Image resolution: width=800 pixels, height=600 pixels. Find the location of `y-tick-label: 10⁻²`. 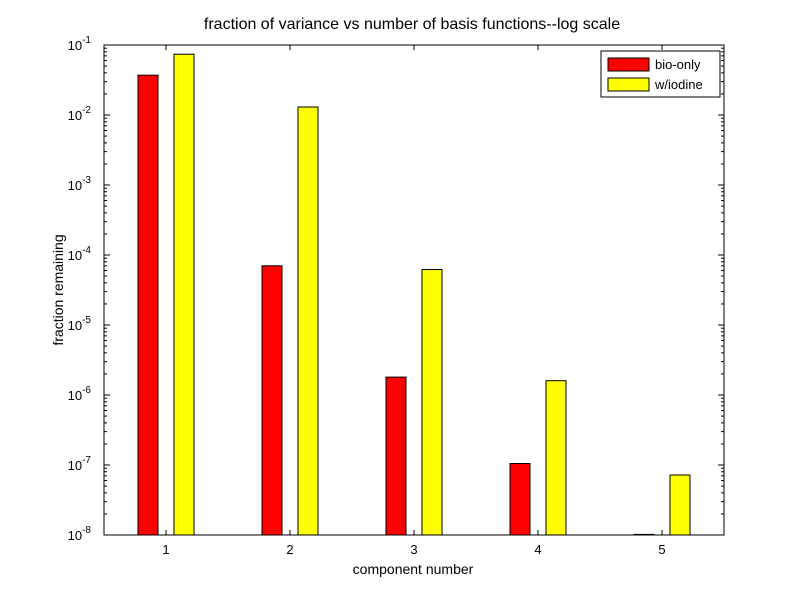

y-tick-label: 10⁻² is located at coordinates (80, 114).